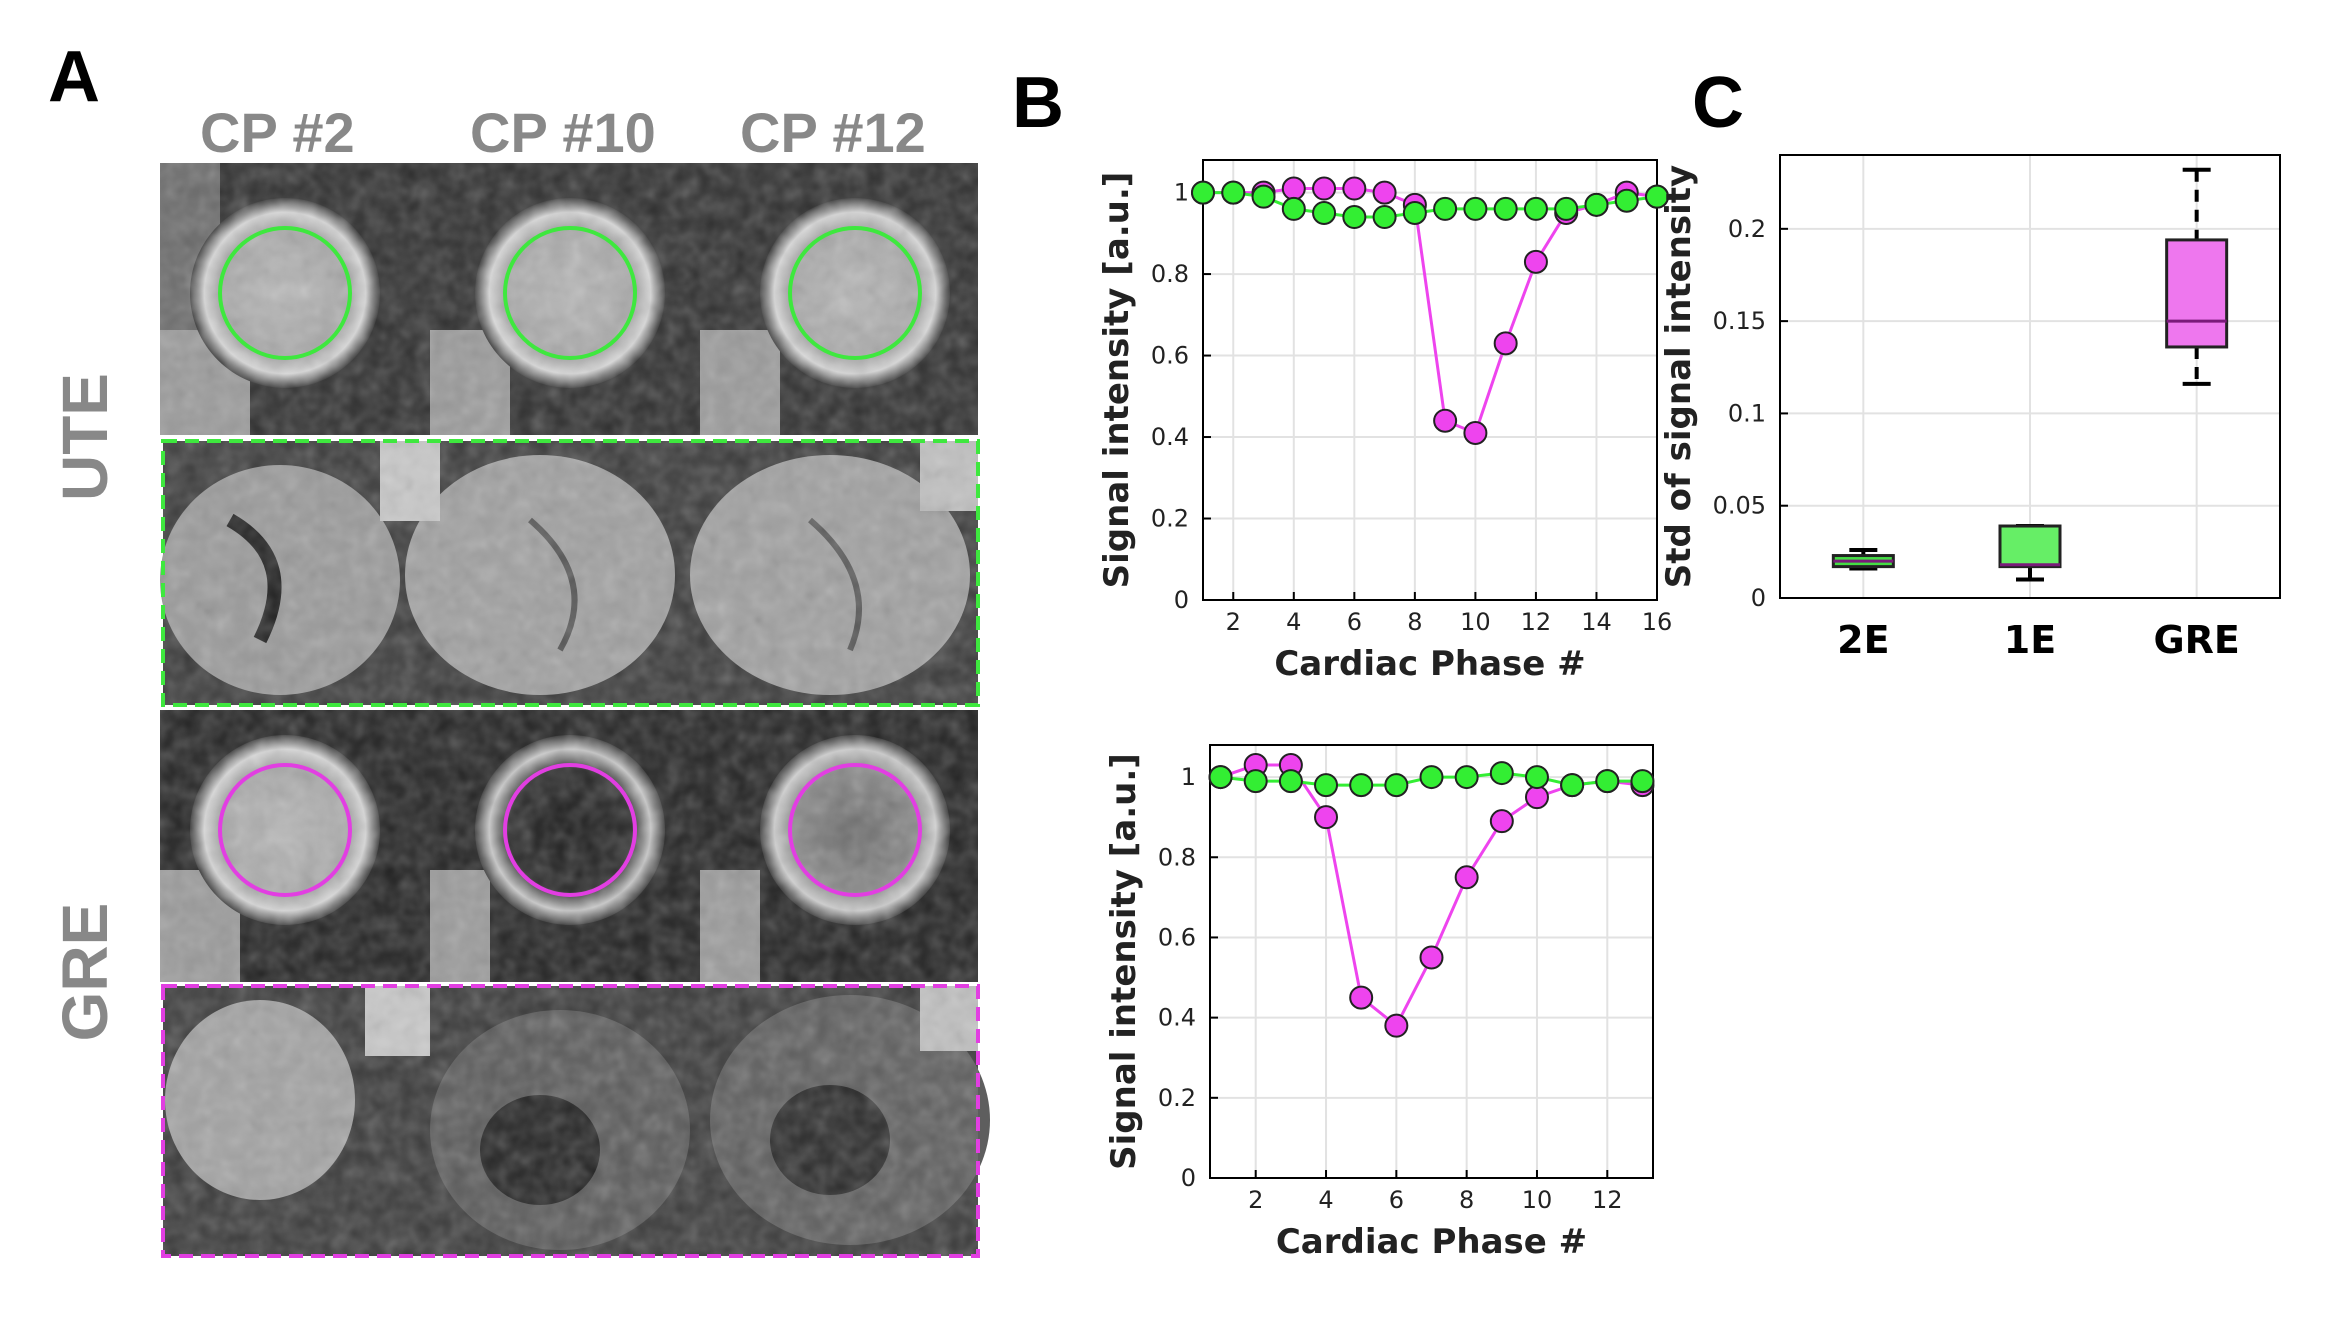 The height and width of the screenshot is (1341, 2335). What do you see at coordinates (1747, 413) in the screenshot?
I see `y-tick-label: 0.1` at bounding box center [1747, 413].